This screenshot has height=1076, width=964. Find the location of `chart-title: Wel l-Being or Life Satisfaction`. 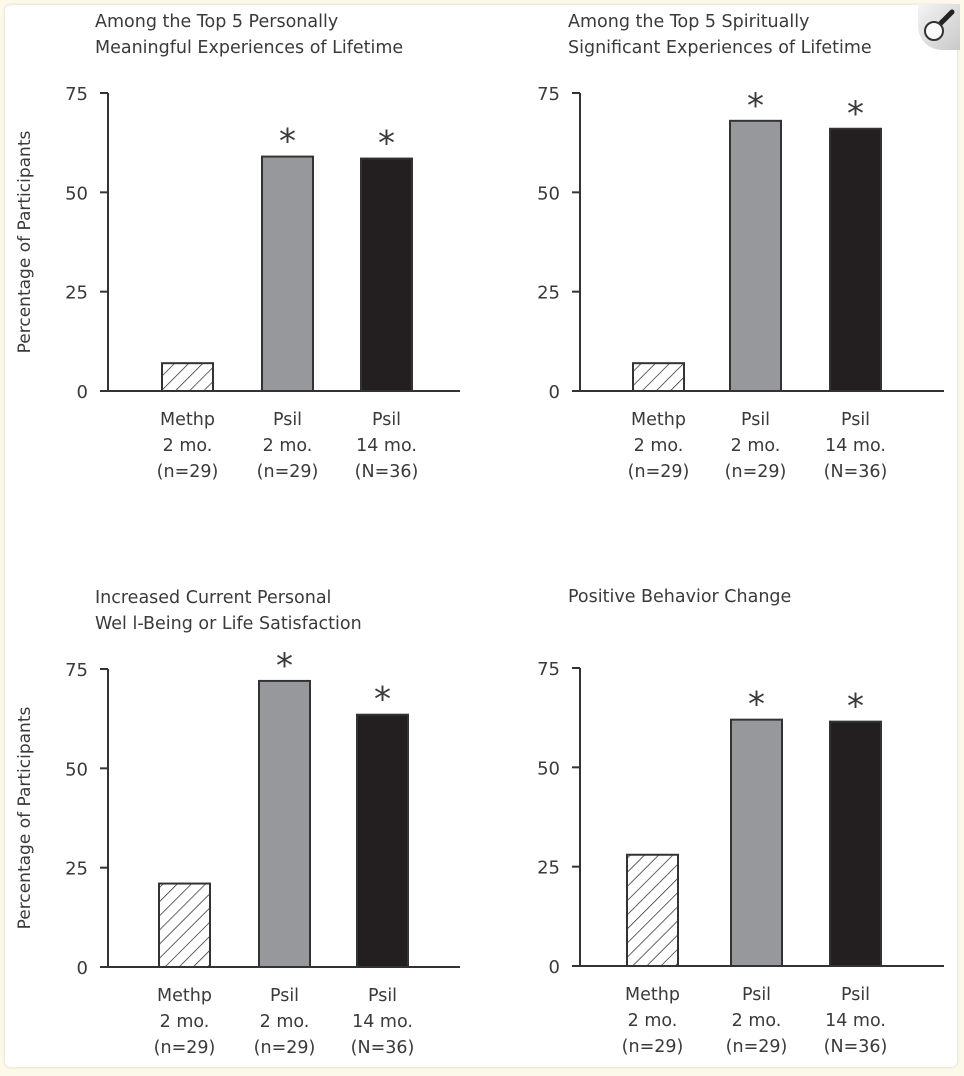

chart-title: Wel l-Being or Life Satisfaction is located at coordinates (228, 624).